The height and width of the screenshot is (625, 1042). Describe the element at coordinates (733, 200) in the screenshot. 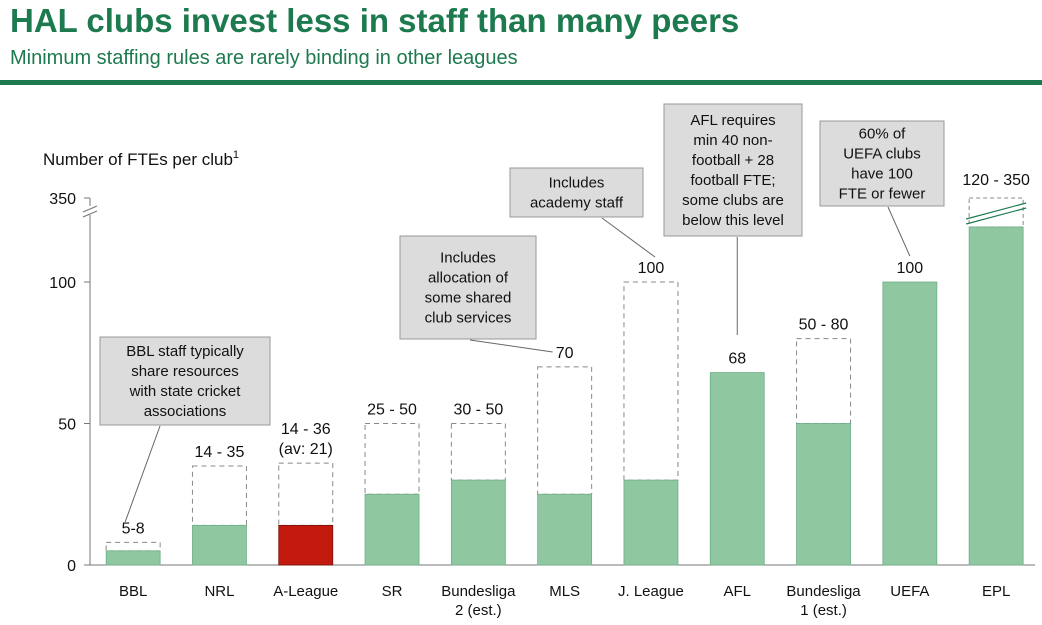

I see `annotation-text: some clubs are` at that location.